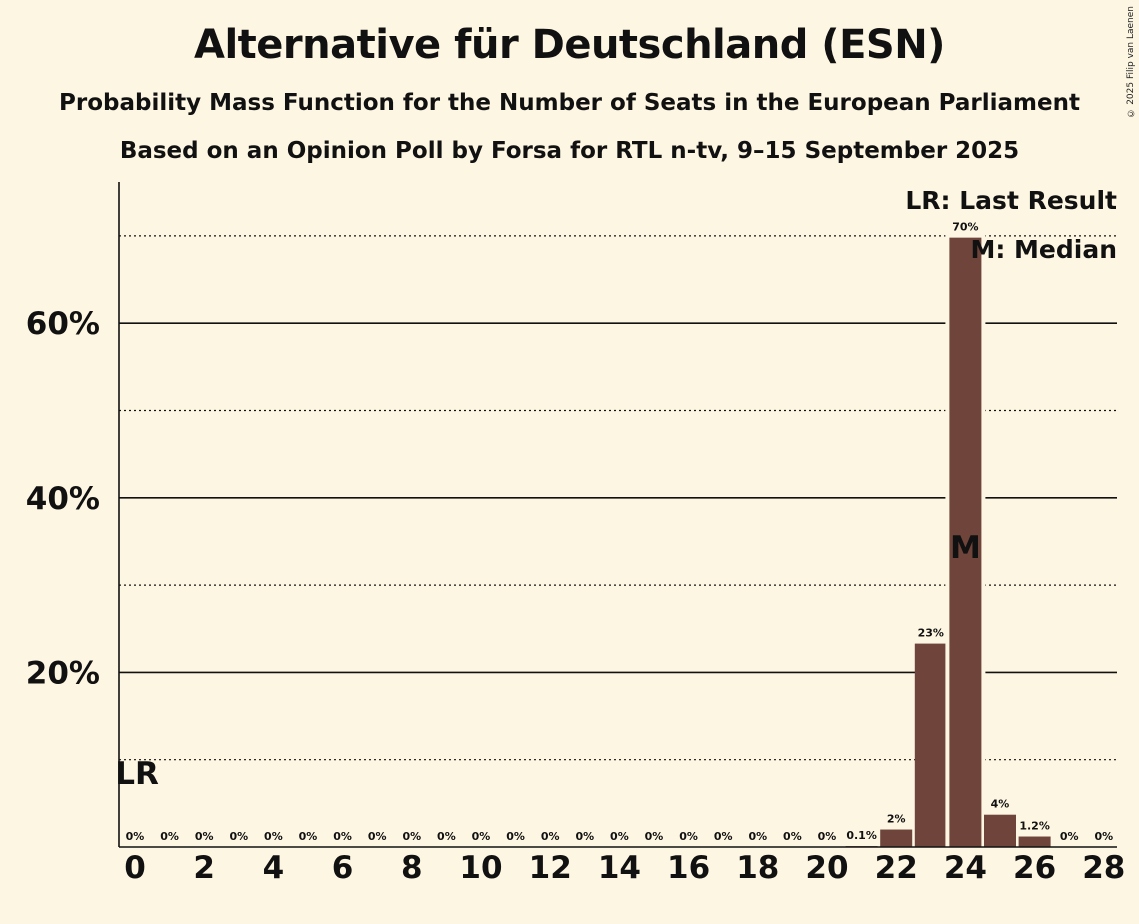 Image resolution: width=1139 pixels, height=924 pixels. I want to click on x-tick-22: 22, so click(896, 868).